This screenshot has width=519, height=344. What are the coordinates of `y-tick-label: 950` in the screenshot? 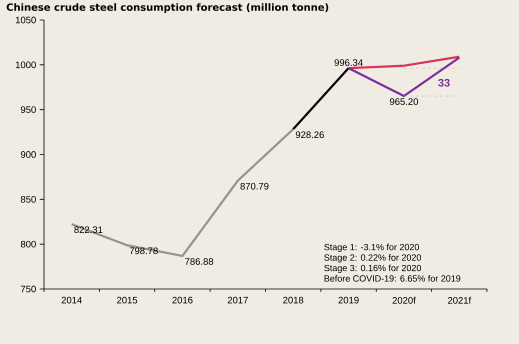 It's located at (28, 110).